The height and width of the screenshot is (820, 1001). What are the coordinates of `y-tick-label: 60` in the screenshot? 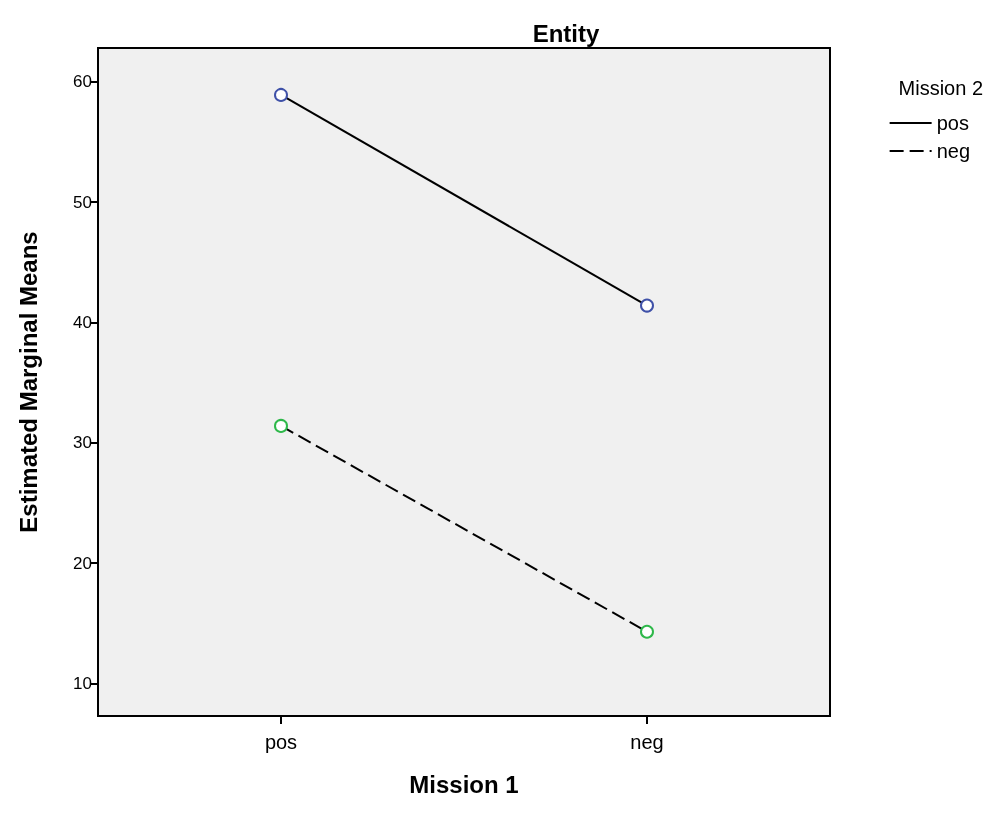 It's located at (82, 82).